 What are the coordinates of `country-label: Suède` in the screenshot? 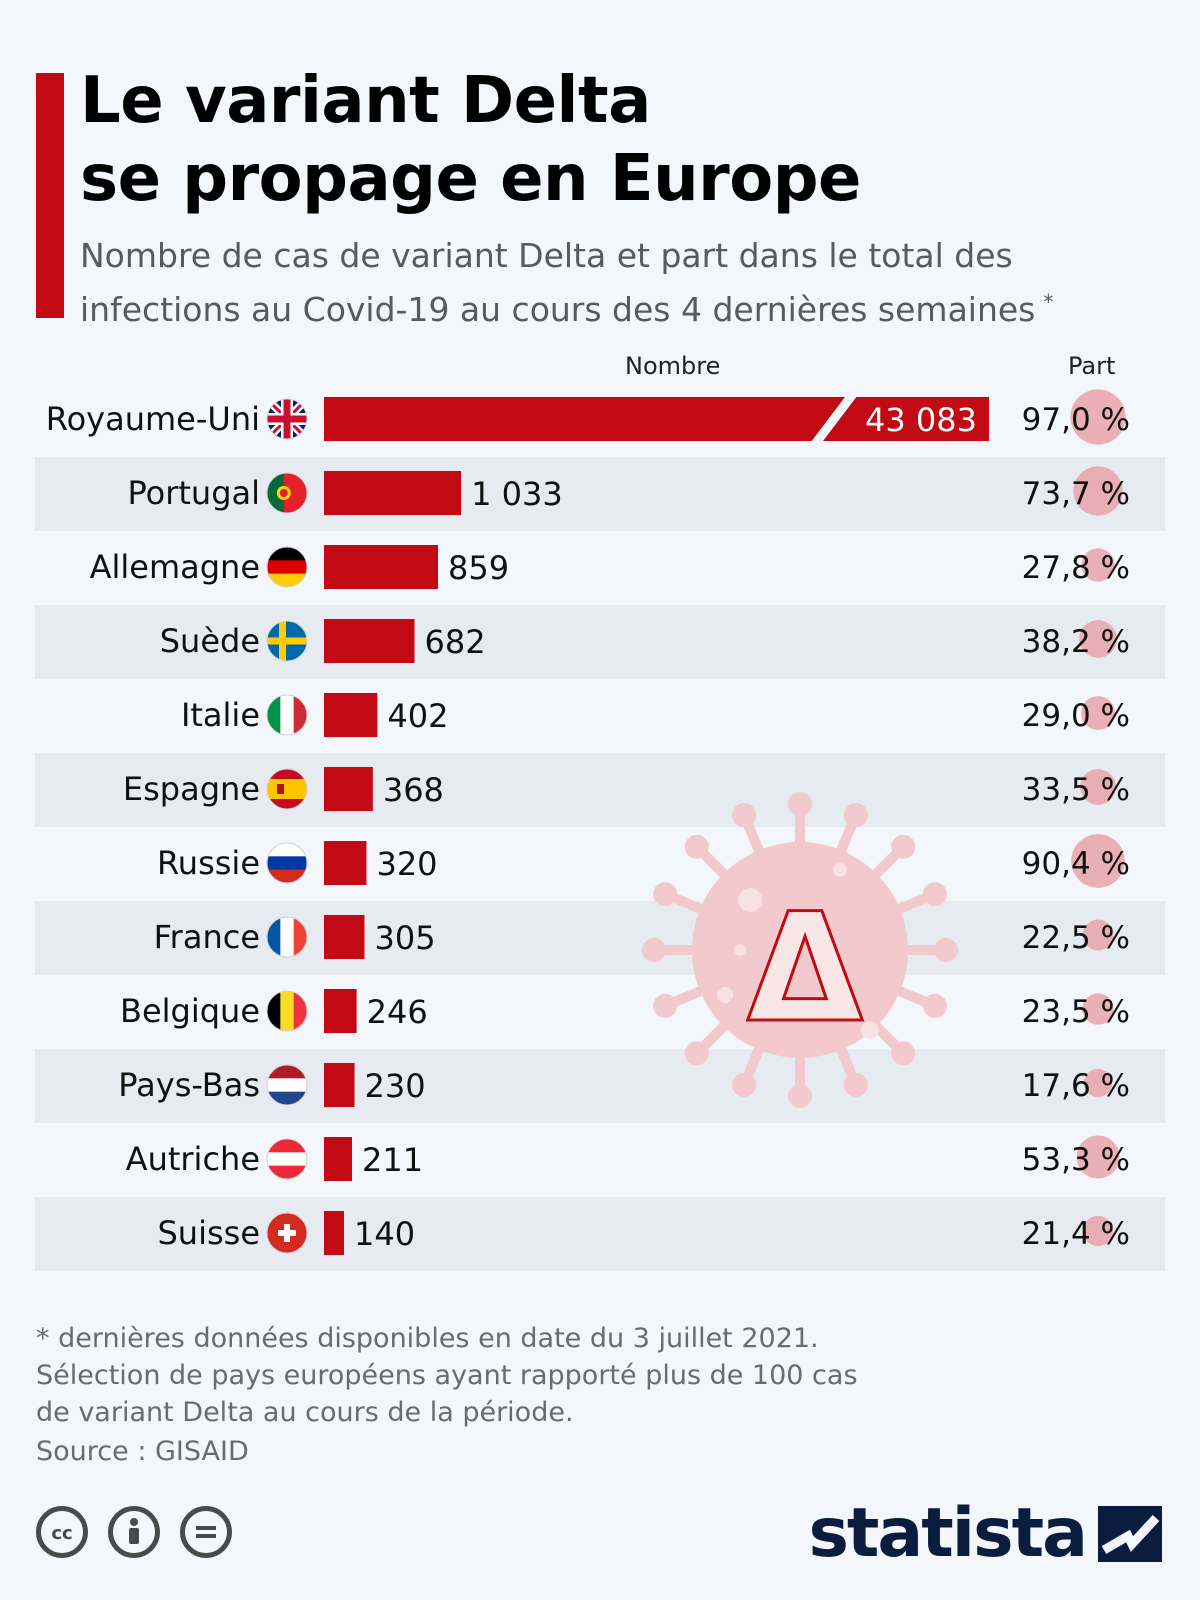 It's located at (210, 641).